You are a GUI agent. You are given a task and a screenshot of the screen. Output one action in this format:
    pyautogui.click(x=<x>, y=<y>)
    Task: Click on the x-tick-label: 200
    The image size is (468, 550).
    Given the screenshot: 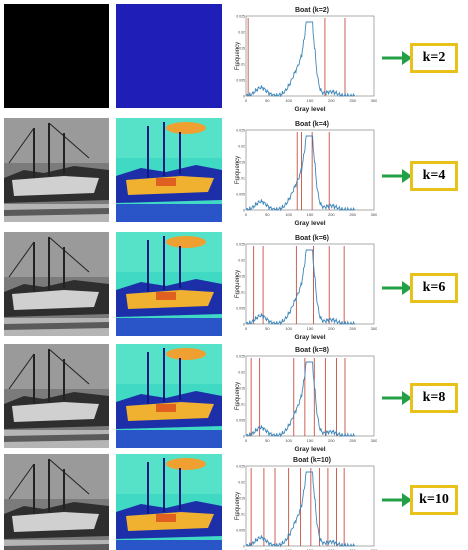 What is the action you would take?
    pyautogui.click(x=331, y=549)
    